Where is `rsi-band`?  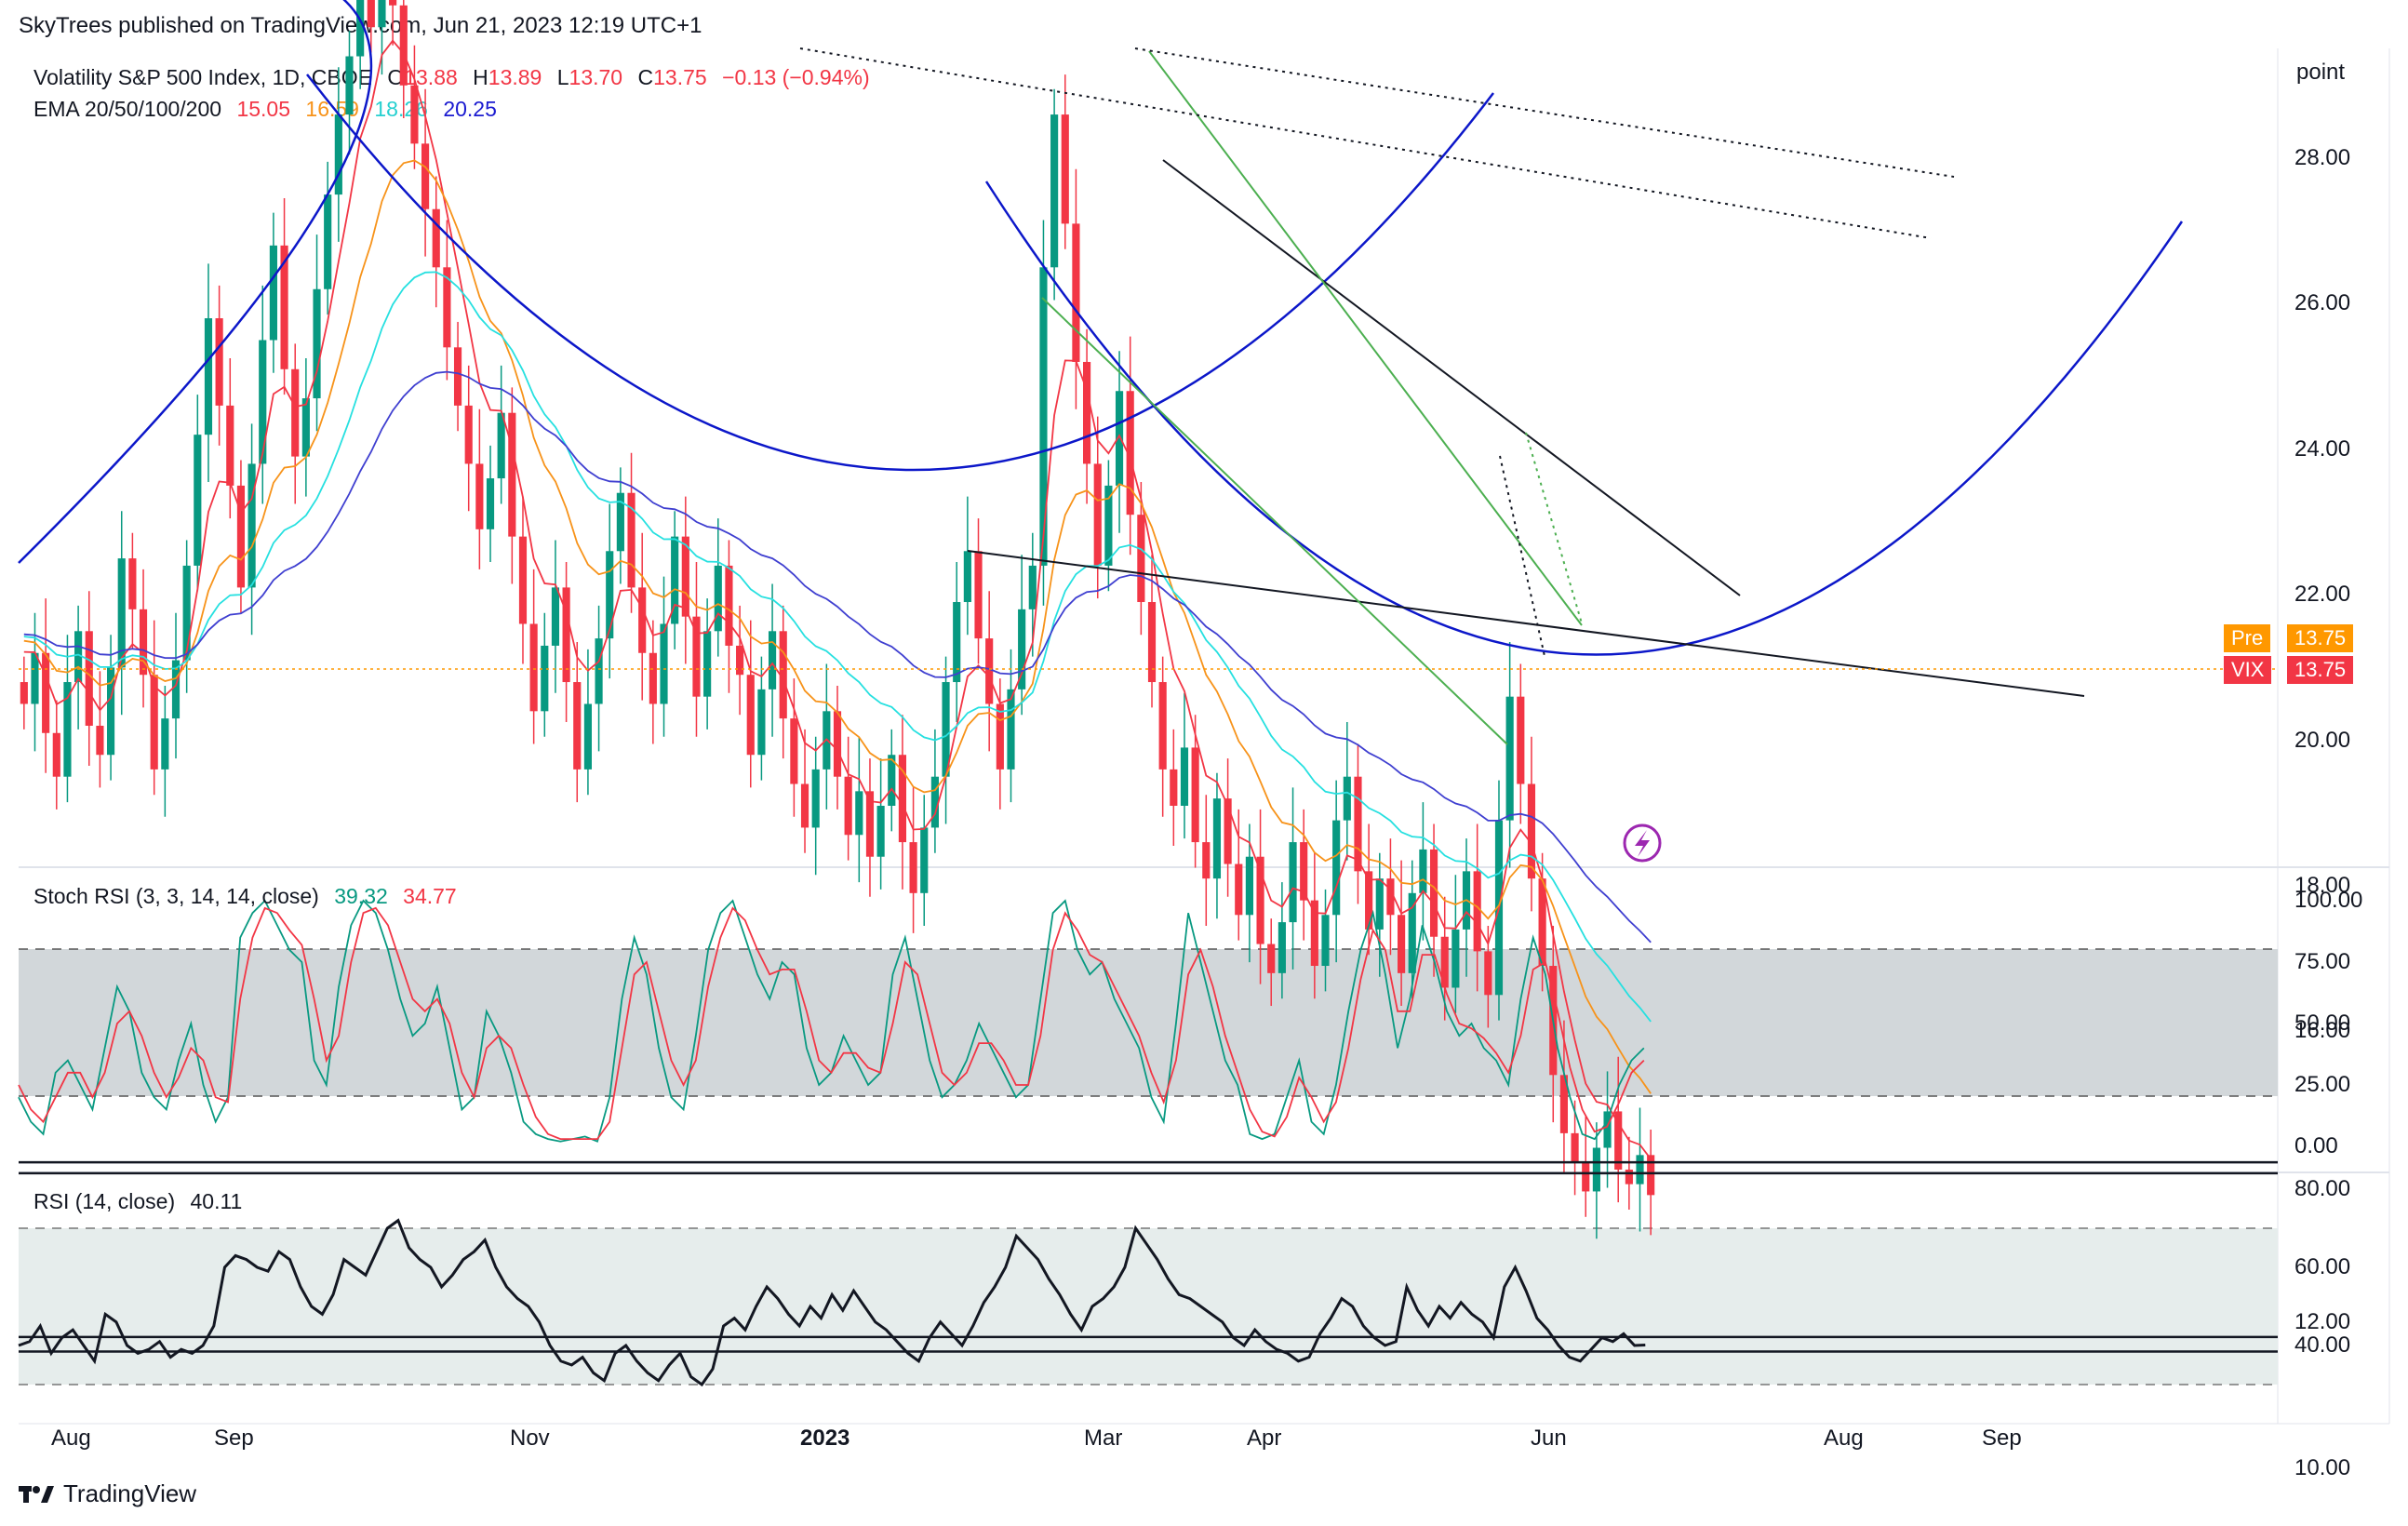
rsi-band is located at coordinates (1149, 1307).